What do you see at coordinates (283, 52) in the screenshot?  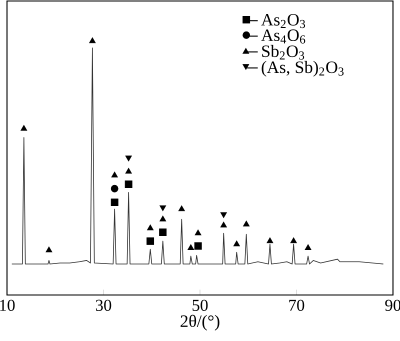 I see `legend-label: Sb$_{2}$O$_{3}$` at bounding box center [283, 52].